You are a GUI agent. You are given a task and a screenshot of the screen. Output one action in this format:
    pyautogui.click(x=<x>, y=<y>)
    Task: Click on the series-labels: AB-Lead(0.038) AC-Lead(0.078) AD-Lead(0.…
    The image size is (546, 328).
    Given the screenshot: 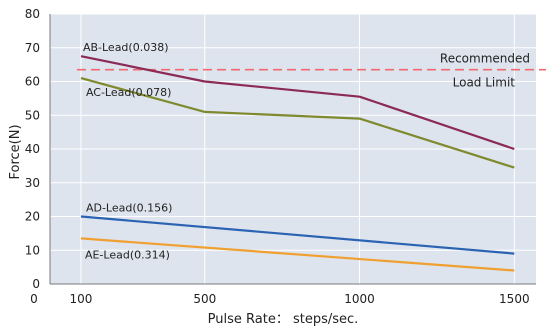 What is the action you would take?
    pyautogui.click(x=127, y=151)
    